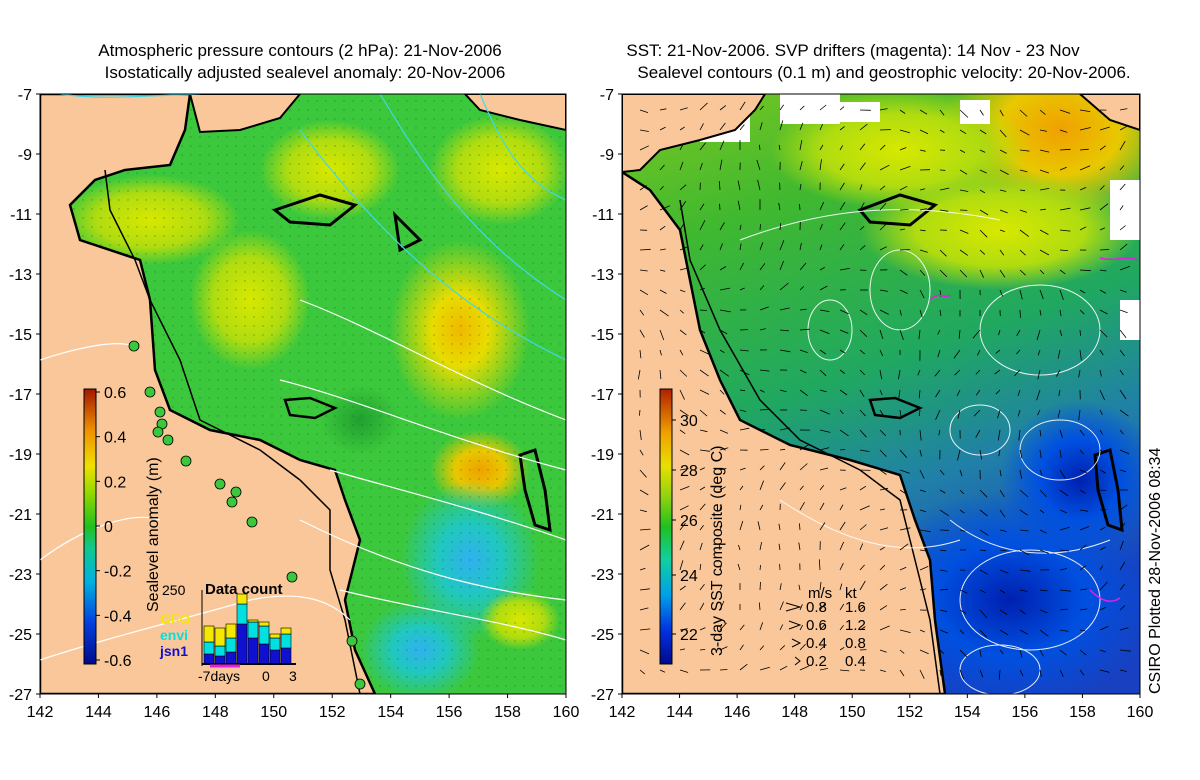  I want to click on y-tick-label: -15, so click(20, 335).